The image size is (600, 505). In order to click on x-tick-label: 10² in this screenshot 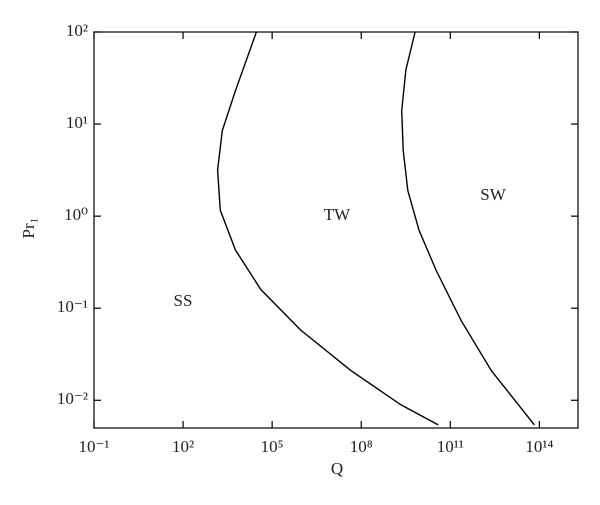, I will do `click(183, 446)`.